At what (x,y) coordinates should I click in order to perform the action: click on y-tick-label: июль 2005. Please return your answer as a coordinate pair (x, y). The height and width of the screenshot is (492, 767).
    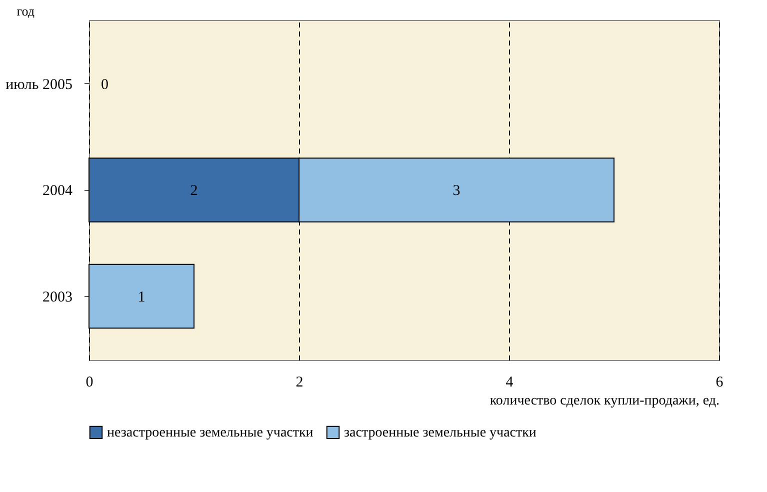
    Looking at the image, I should click on (39, 84).